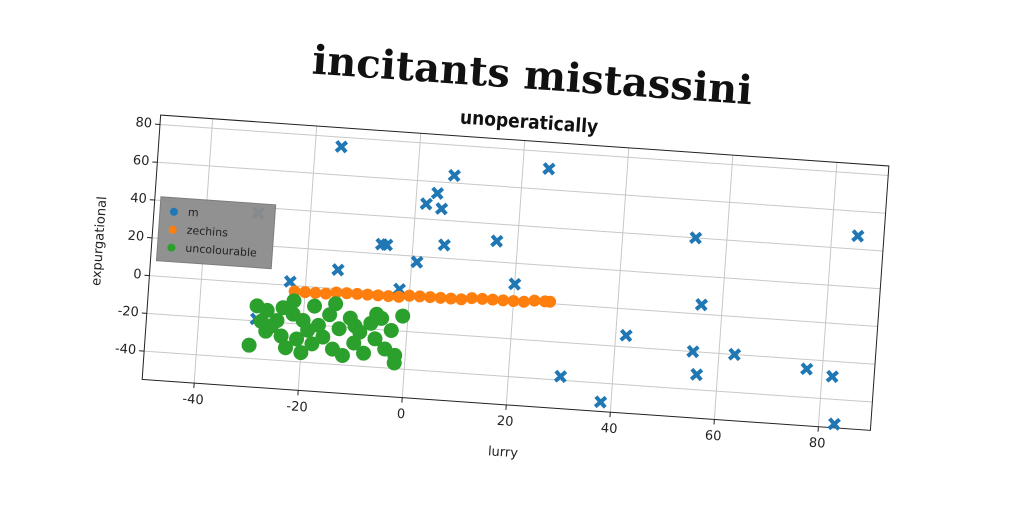  What do you see at coordinates (713, 436) in the screenshot?
I see `x-tick-label: 60` at bounding box center [713, 436].